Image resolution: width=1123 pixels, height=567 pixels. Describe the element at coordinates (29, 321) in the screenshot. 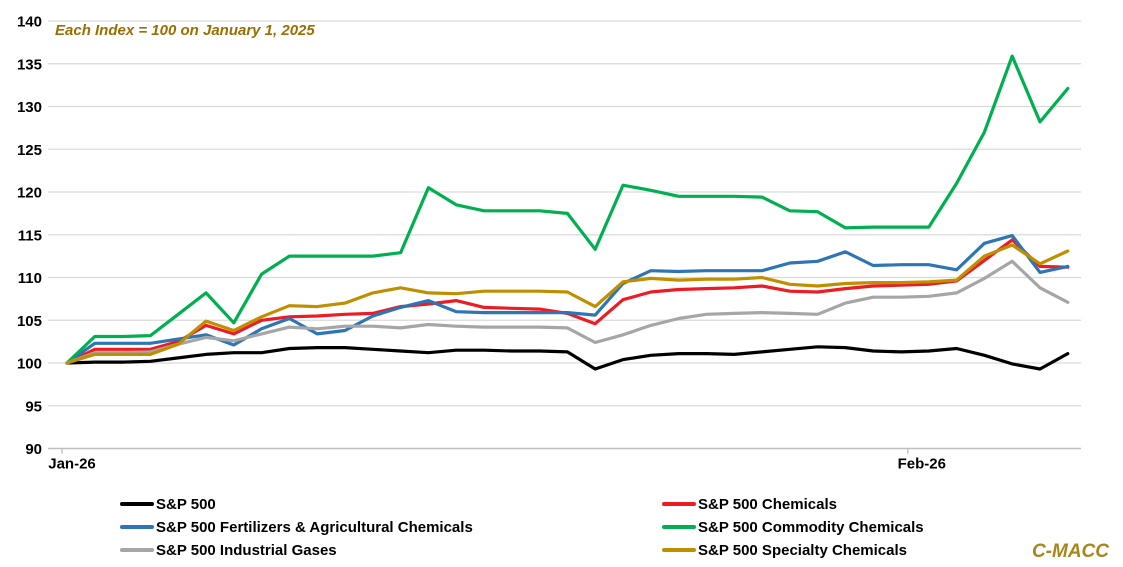

I see `y-axis-tick-label-105: 105` at that location.